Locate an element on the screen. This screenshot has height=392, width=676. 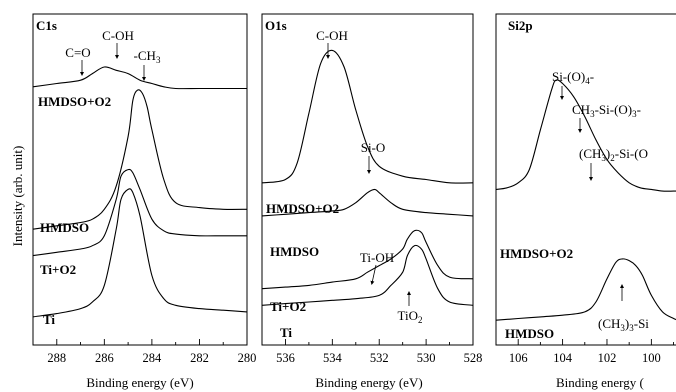
o1s-annot-c-oh: C-OH is located at coordinates (332, 35).